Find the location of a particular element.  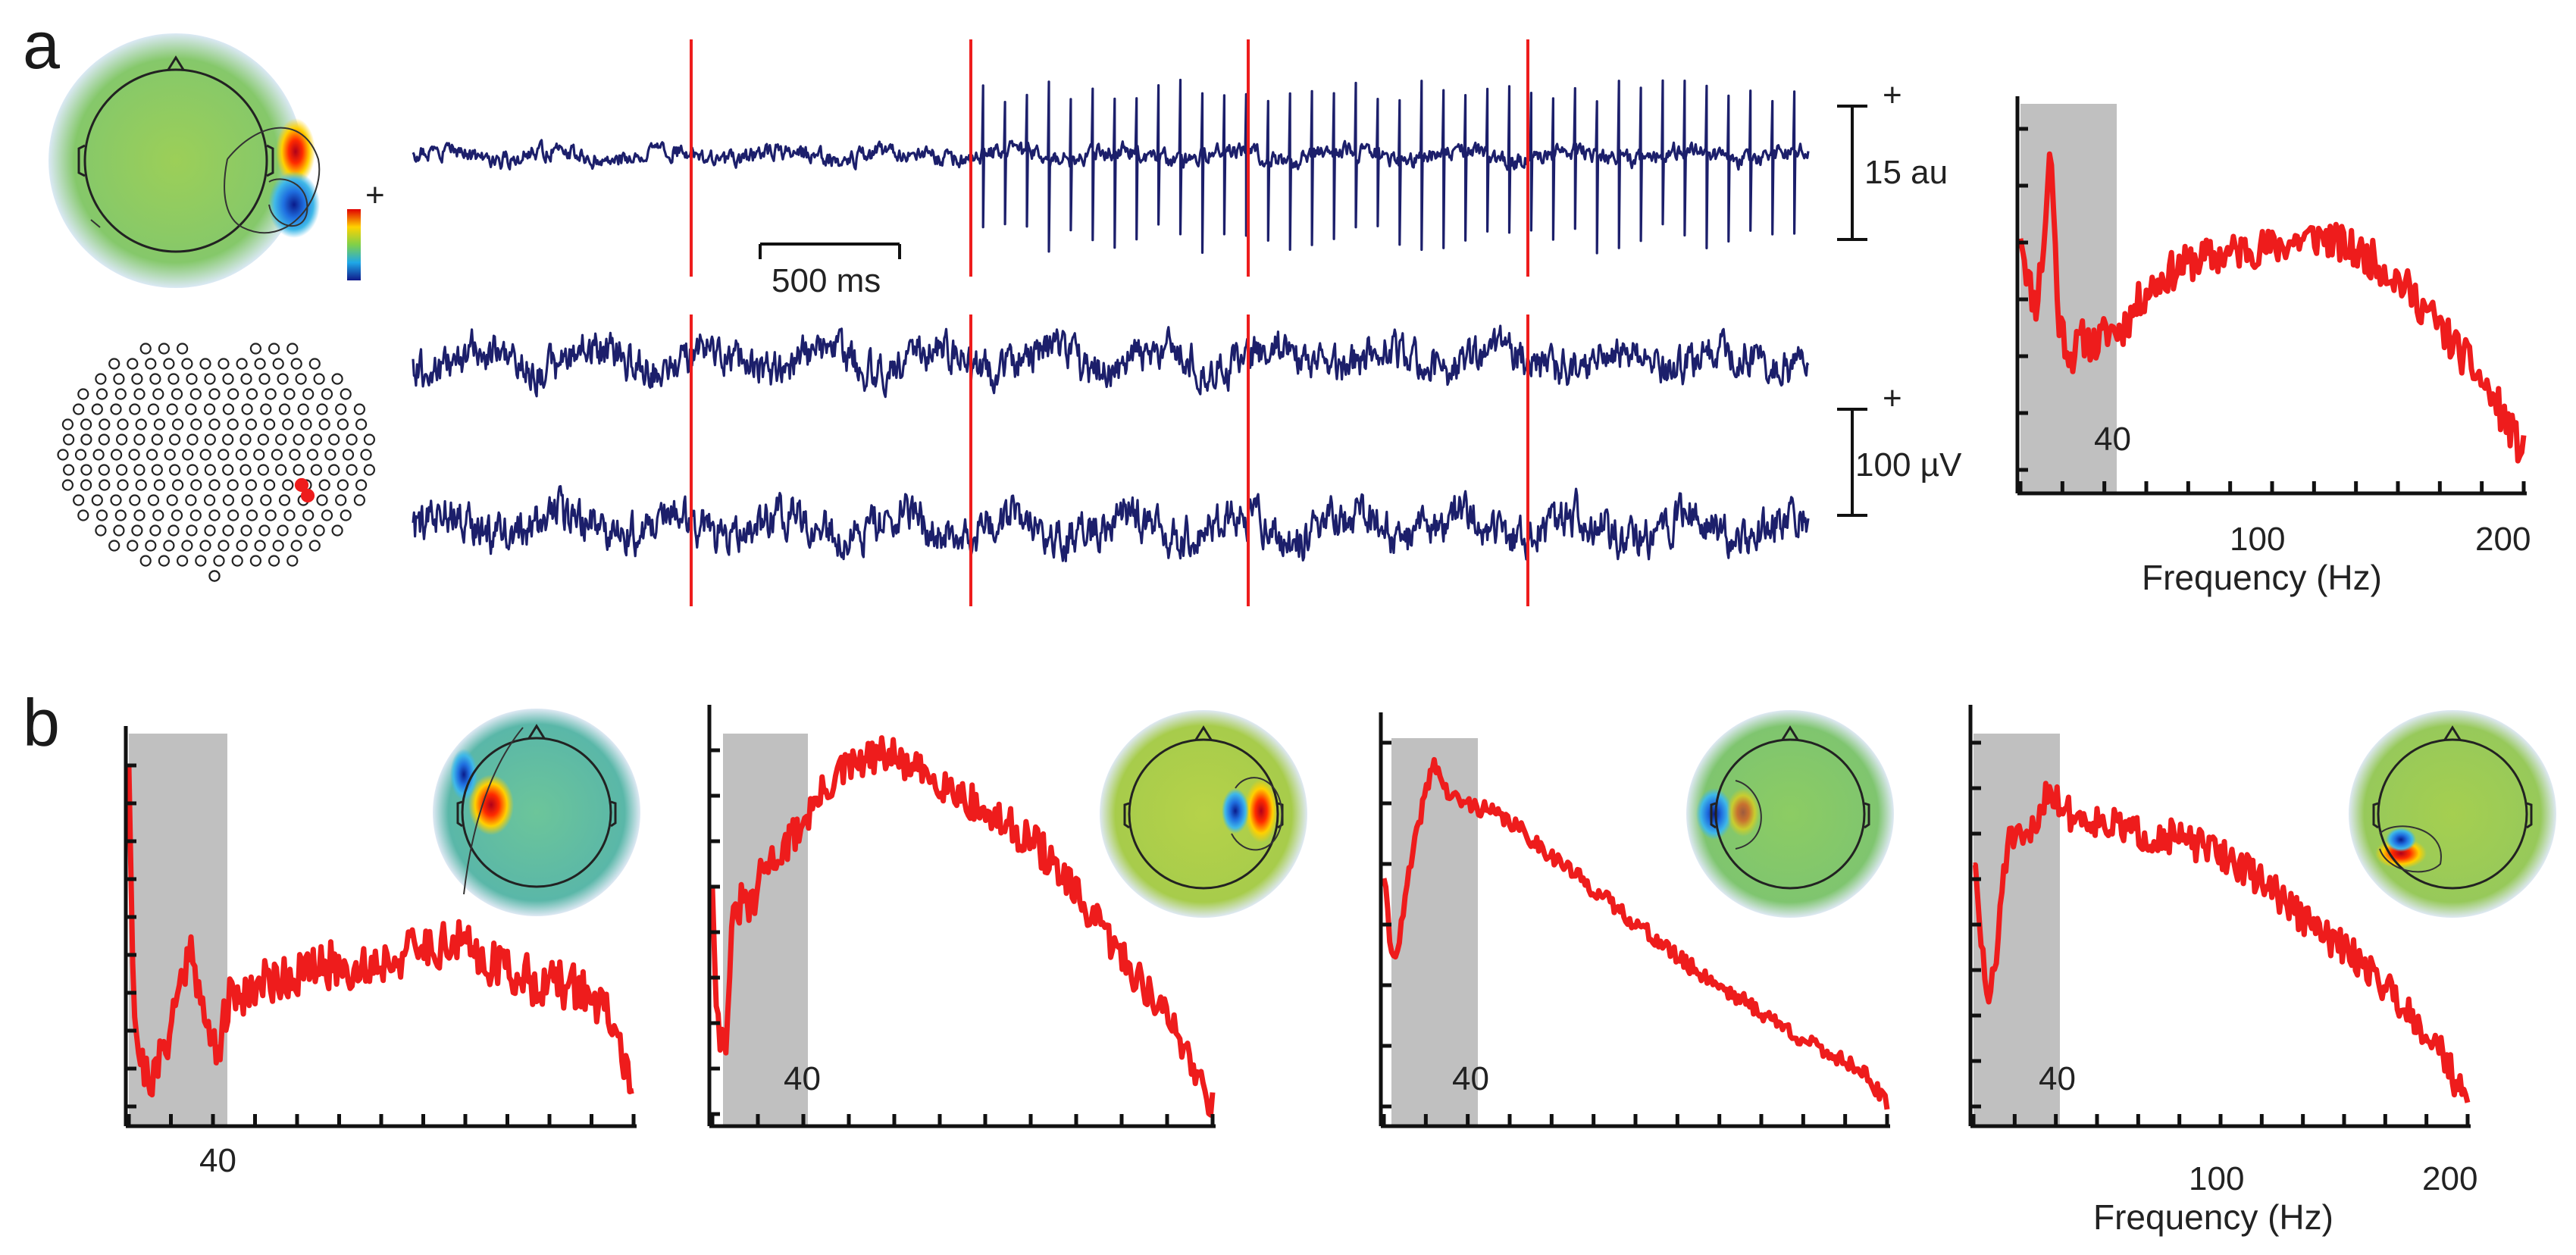

component-trace is located at coordinates (1111, 167).